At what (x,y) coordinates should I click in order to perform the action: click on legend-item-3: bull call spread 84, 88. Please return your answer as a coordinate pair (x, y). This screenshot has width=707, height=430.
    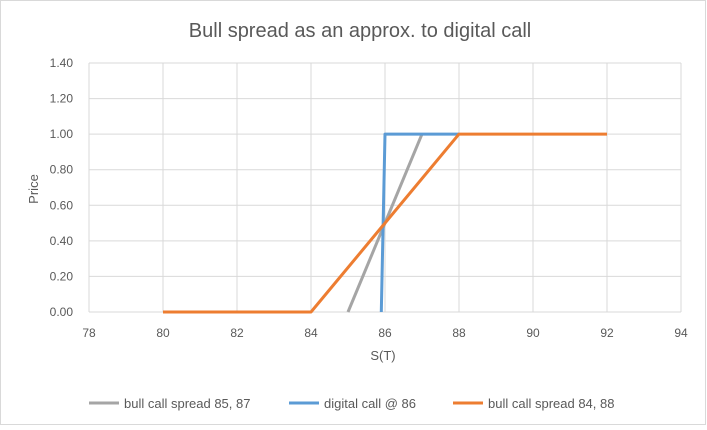
    Looking at the image, I should click on (533, 403).